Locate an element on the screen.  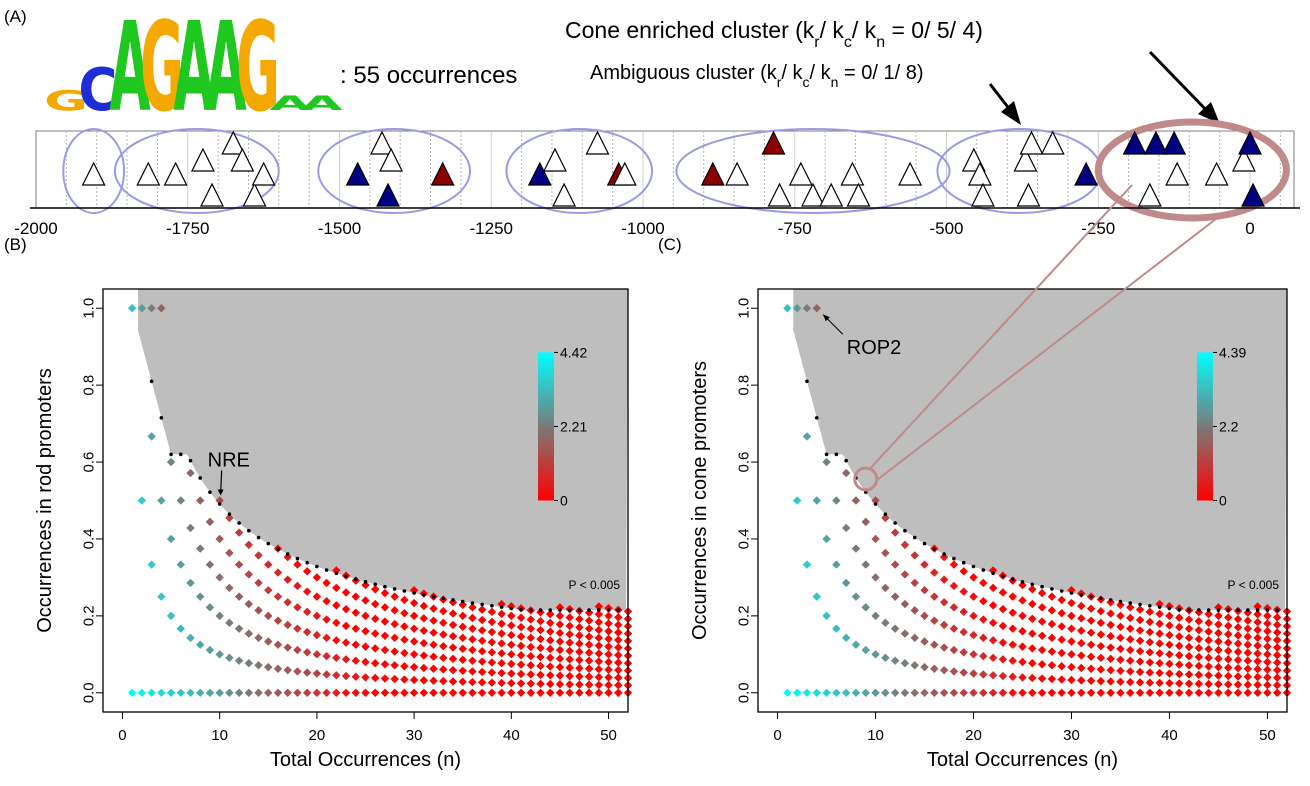
x-tick-label: 0 is located at coordinates (777, 735).